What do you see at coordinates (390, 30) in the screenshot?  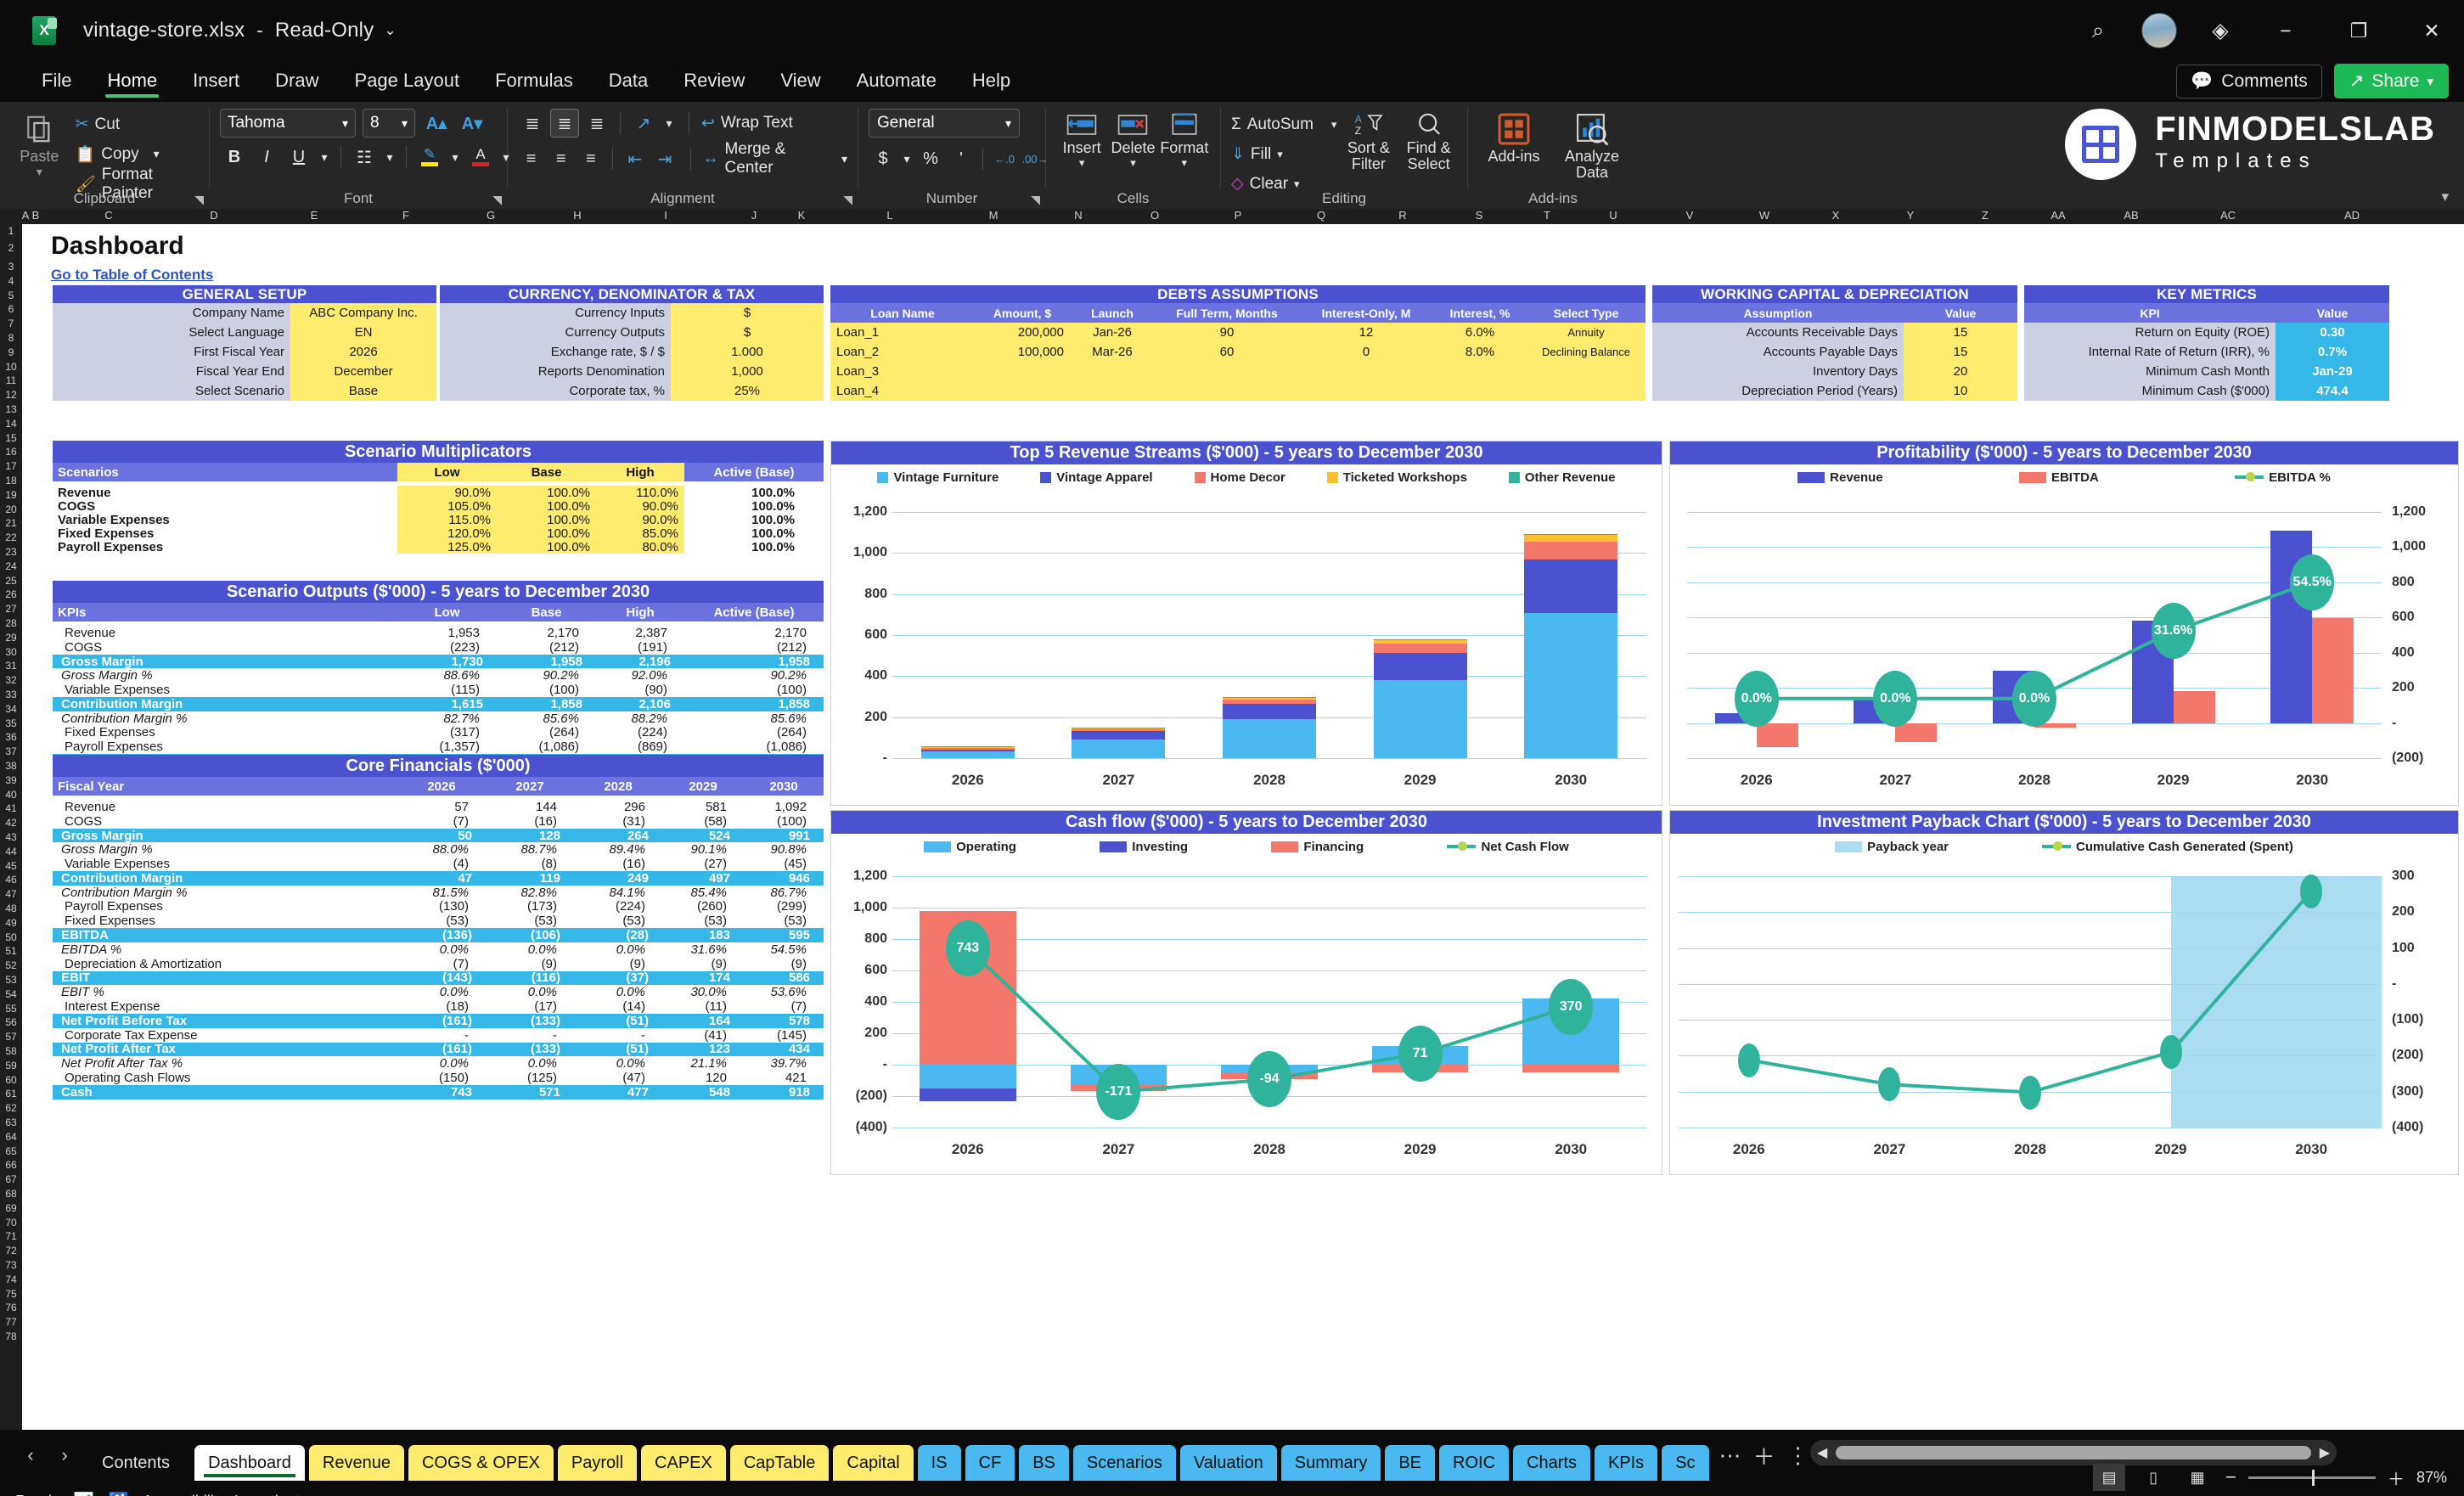 I see `title-chevron-down-icon: ⌄` at bounding box center [390, 30].